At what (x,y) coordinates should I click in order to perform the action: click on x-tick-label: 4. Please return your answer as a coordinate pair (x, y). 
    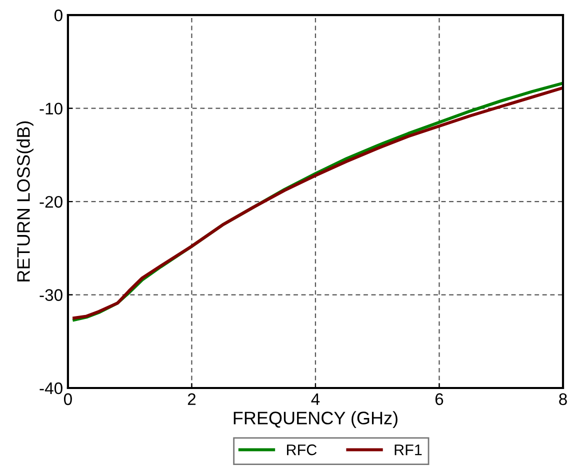
    Looking at the image, I should click on (315, 399).